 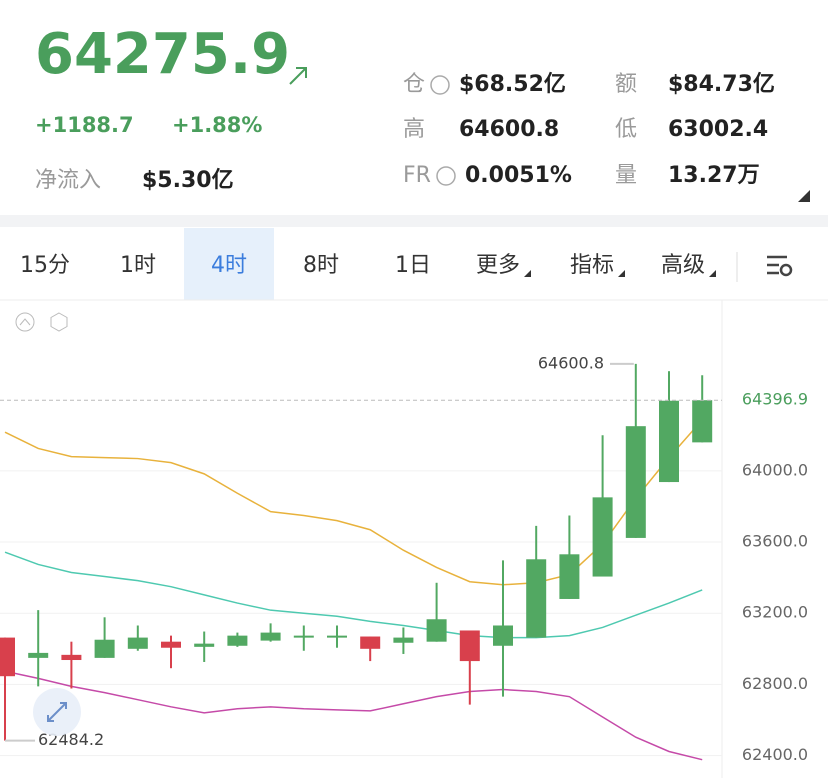 I want to click on tab: 15分, so click(x=45, y=265).